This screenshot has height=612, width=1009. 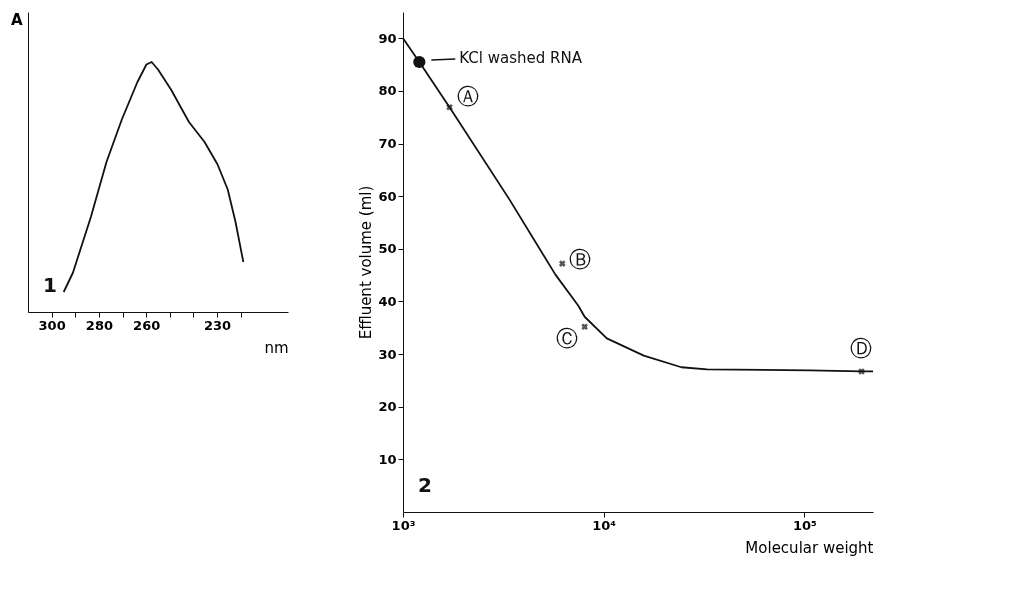 What do you see at coordinates (218, 325) in the screenshot?
I see `x-tick-label: 230` at bounding box center [218, 325].